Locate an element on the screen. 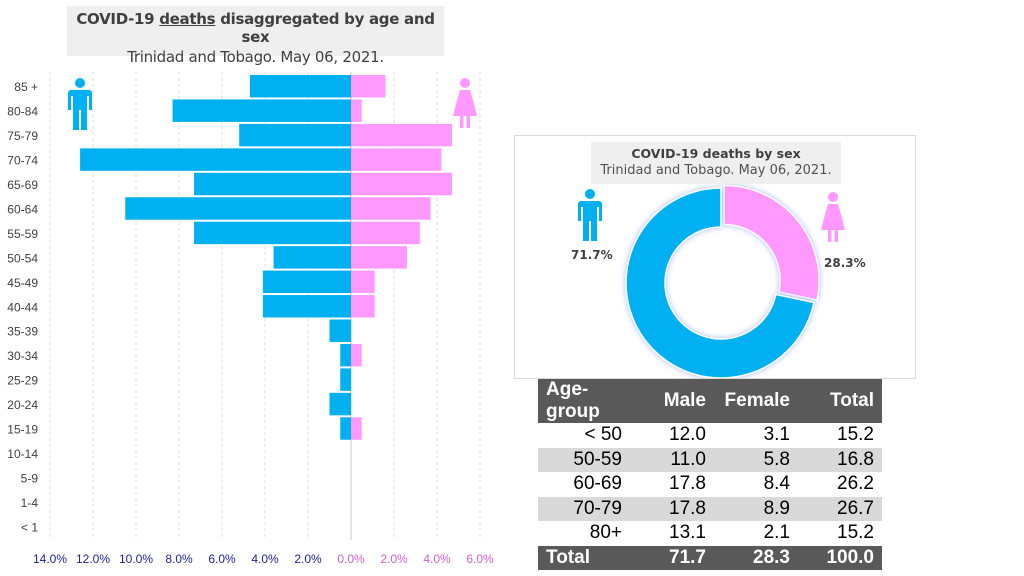 Image resolution: width=1024 pixels, height=576 pixels. x-tick-male: 12.0% is located at coordinates (93, 559).